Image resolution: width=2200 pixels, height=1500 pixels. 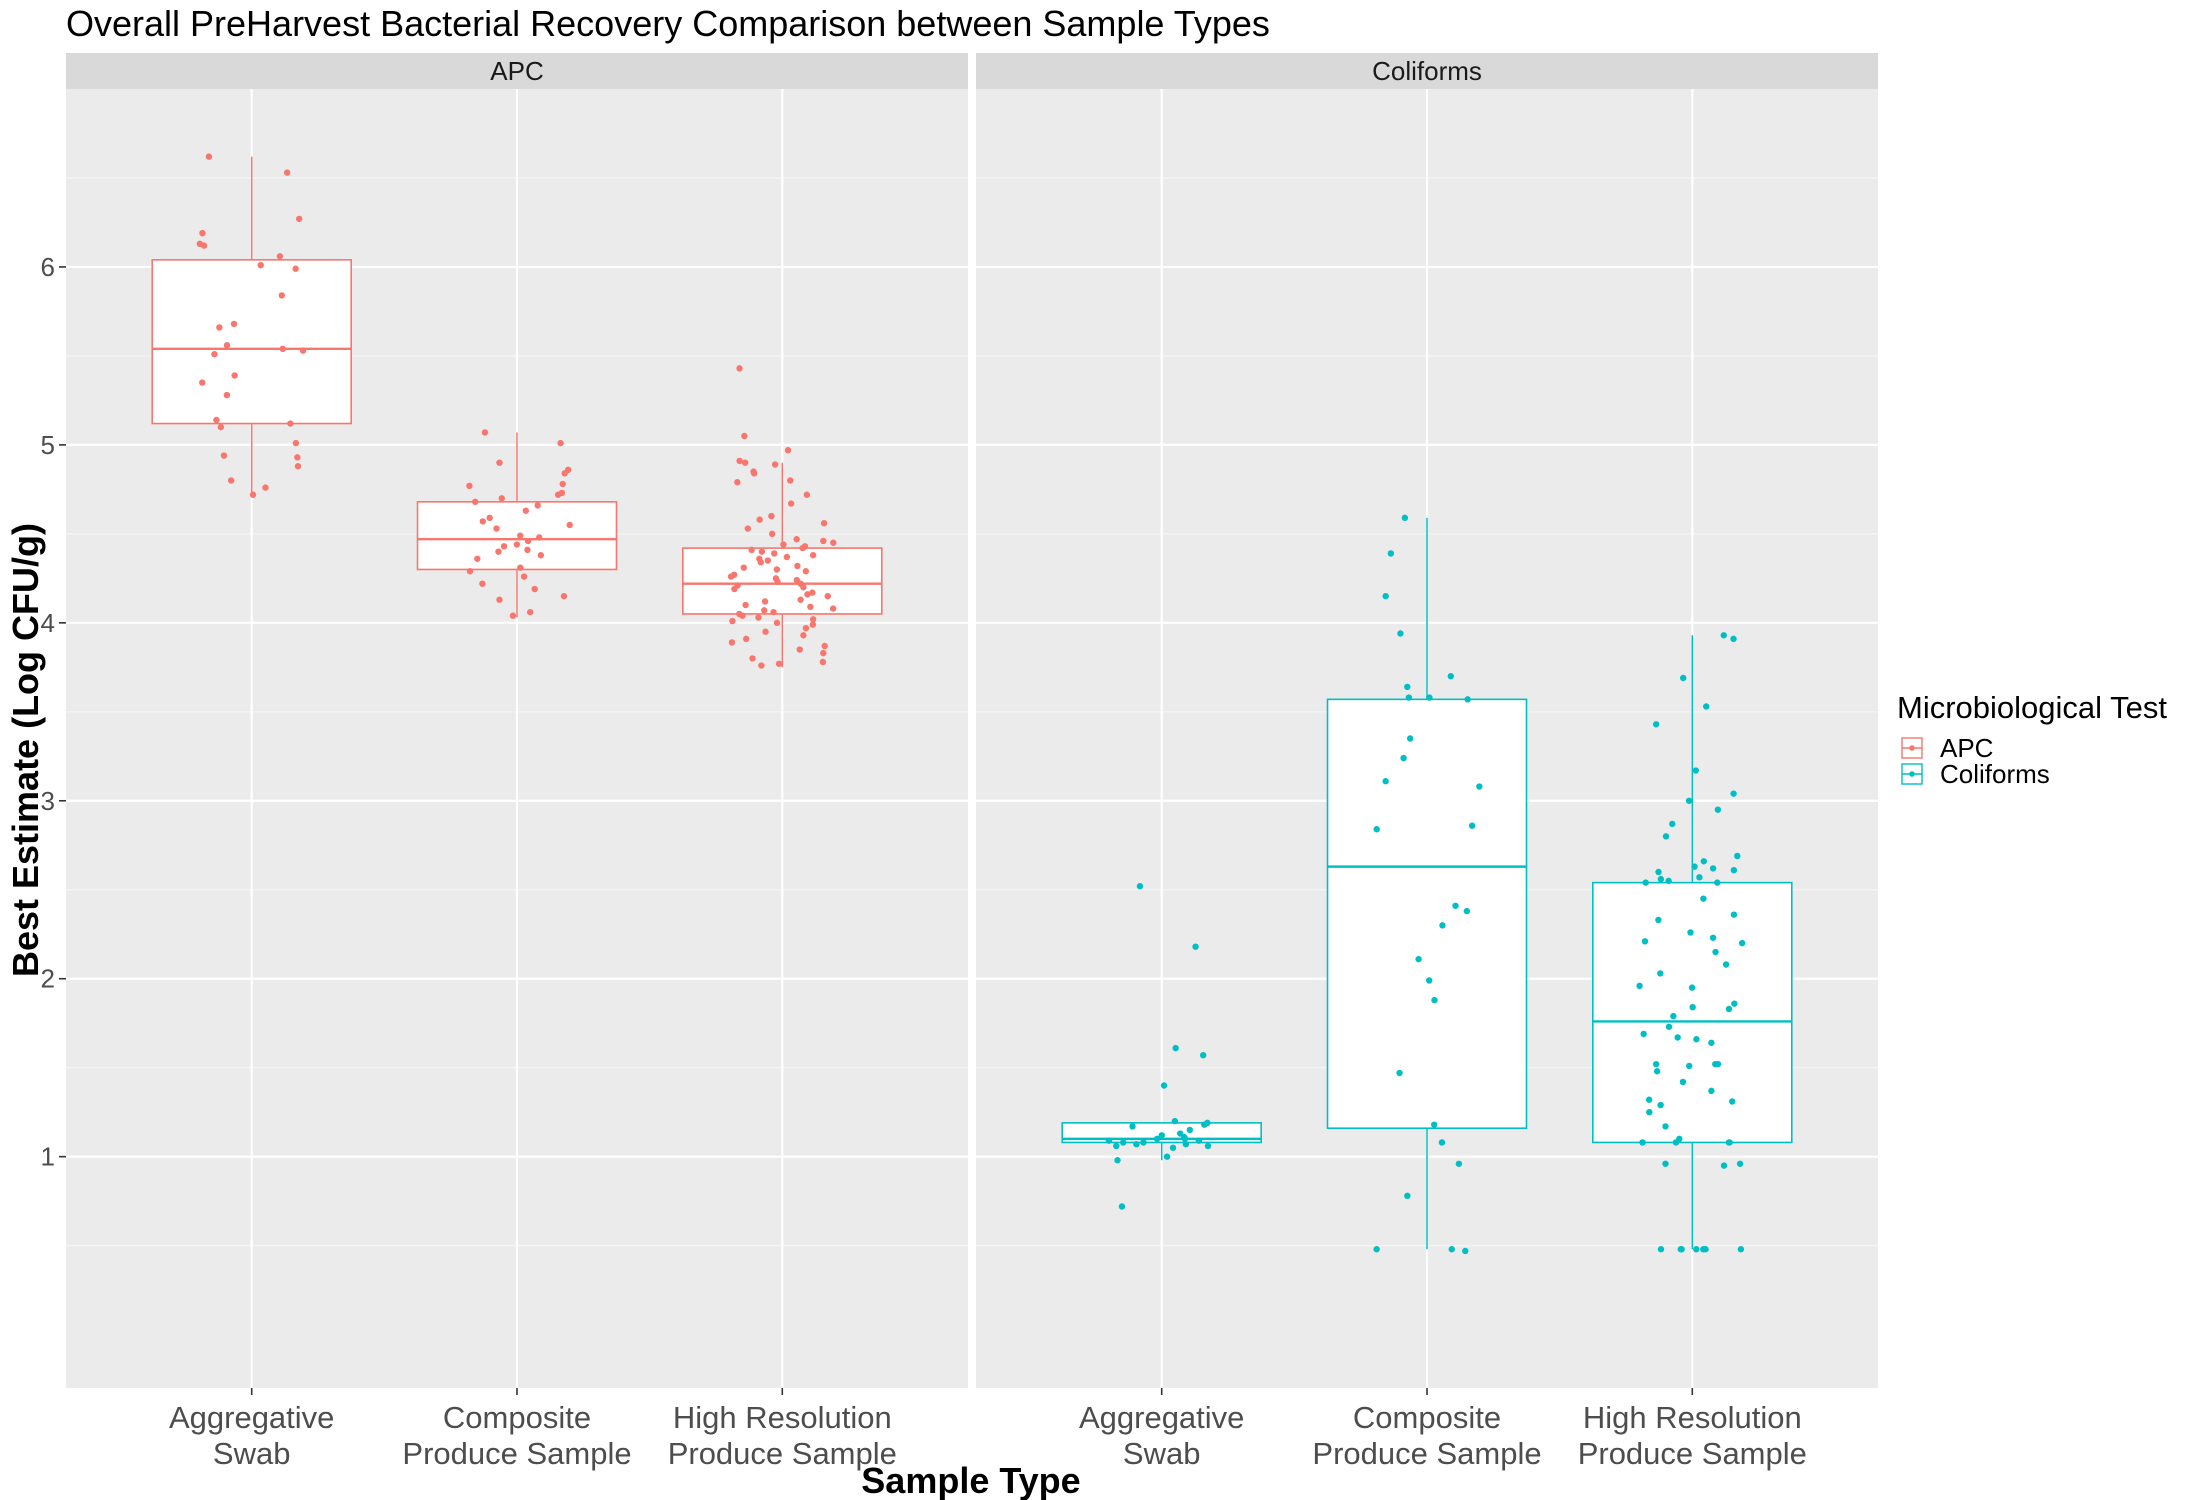 What do you see at coordinates (517, 1417) in the screenshot?
I see `x-tick-label-line: Composite` at bounding box center [517, 1417].